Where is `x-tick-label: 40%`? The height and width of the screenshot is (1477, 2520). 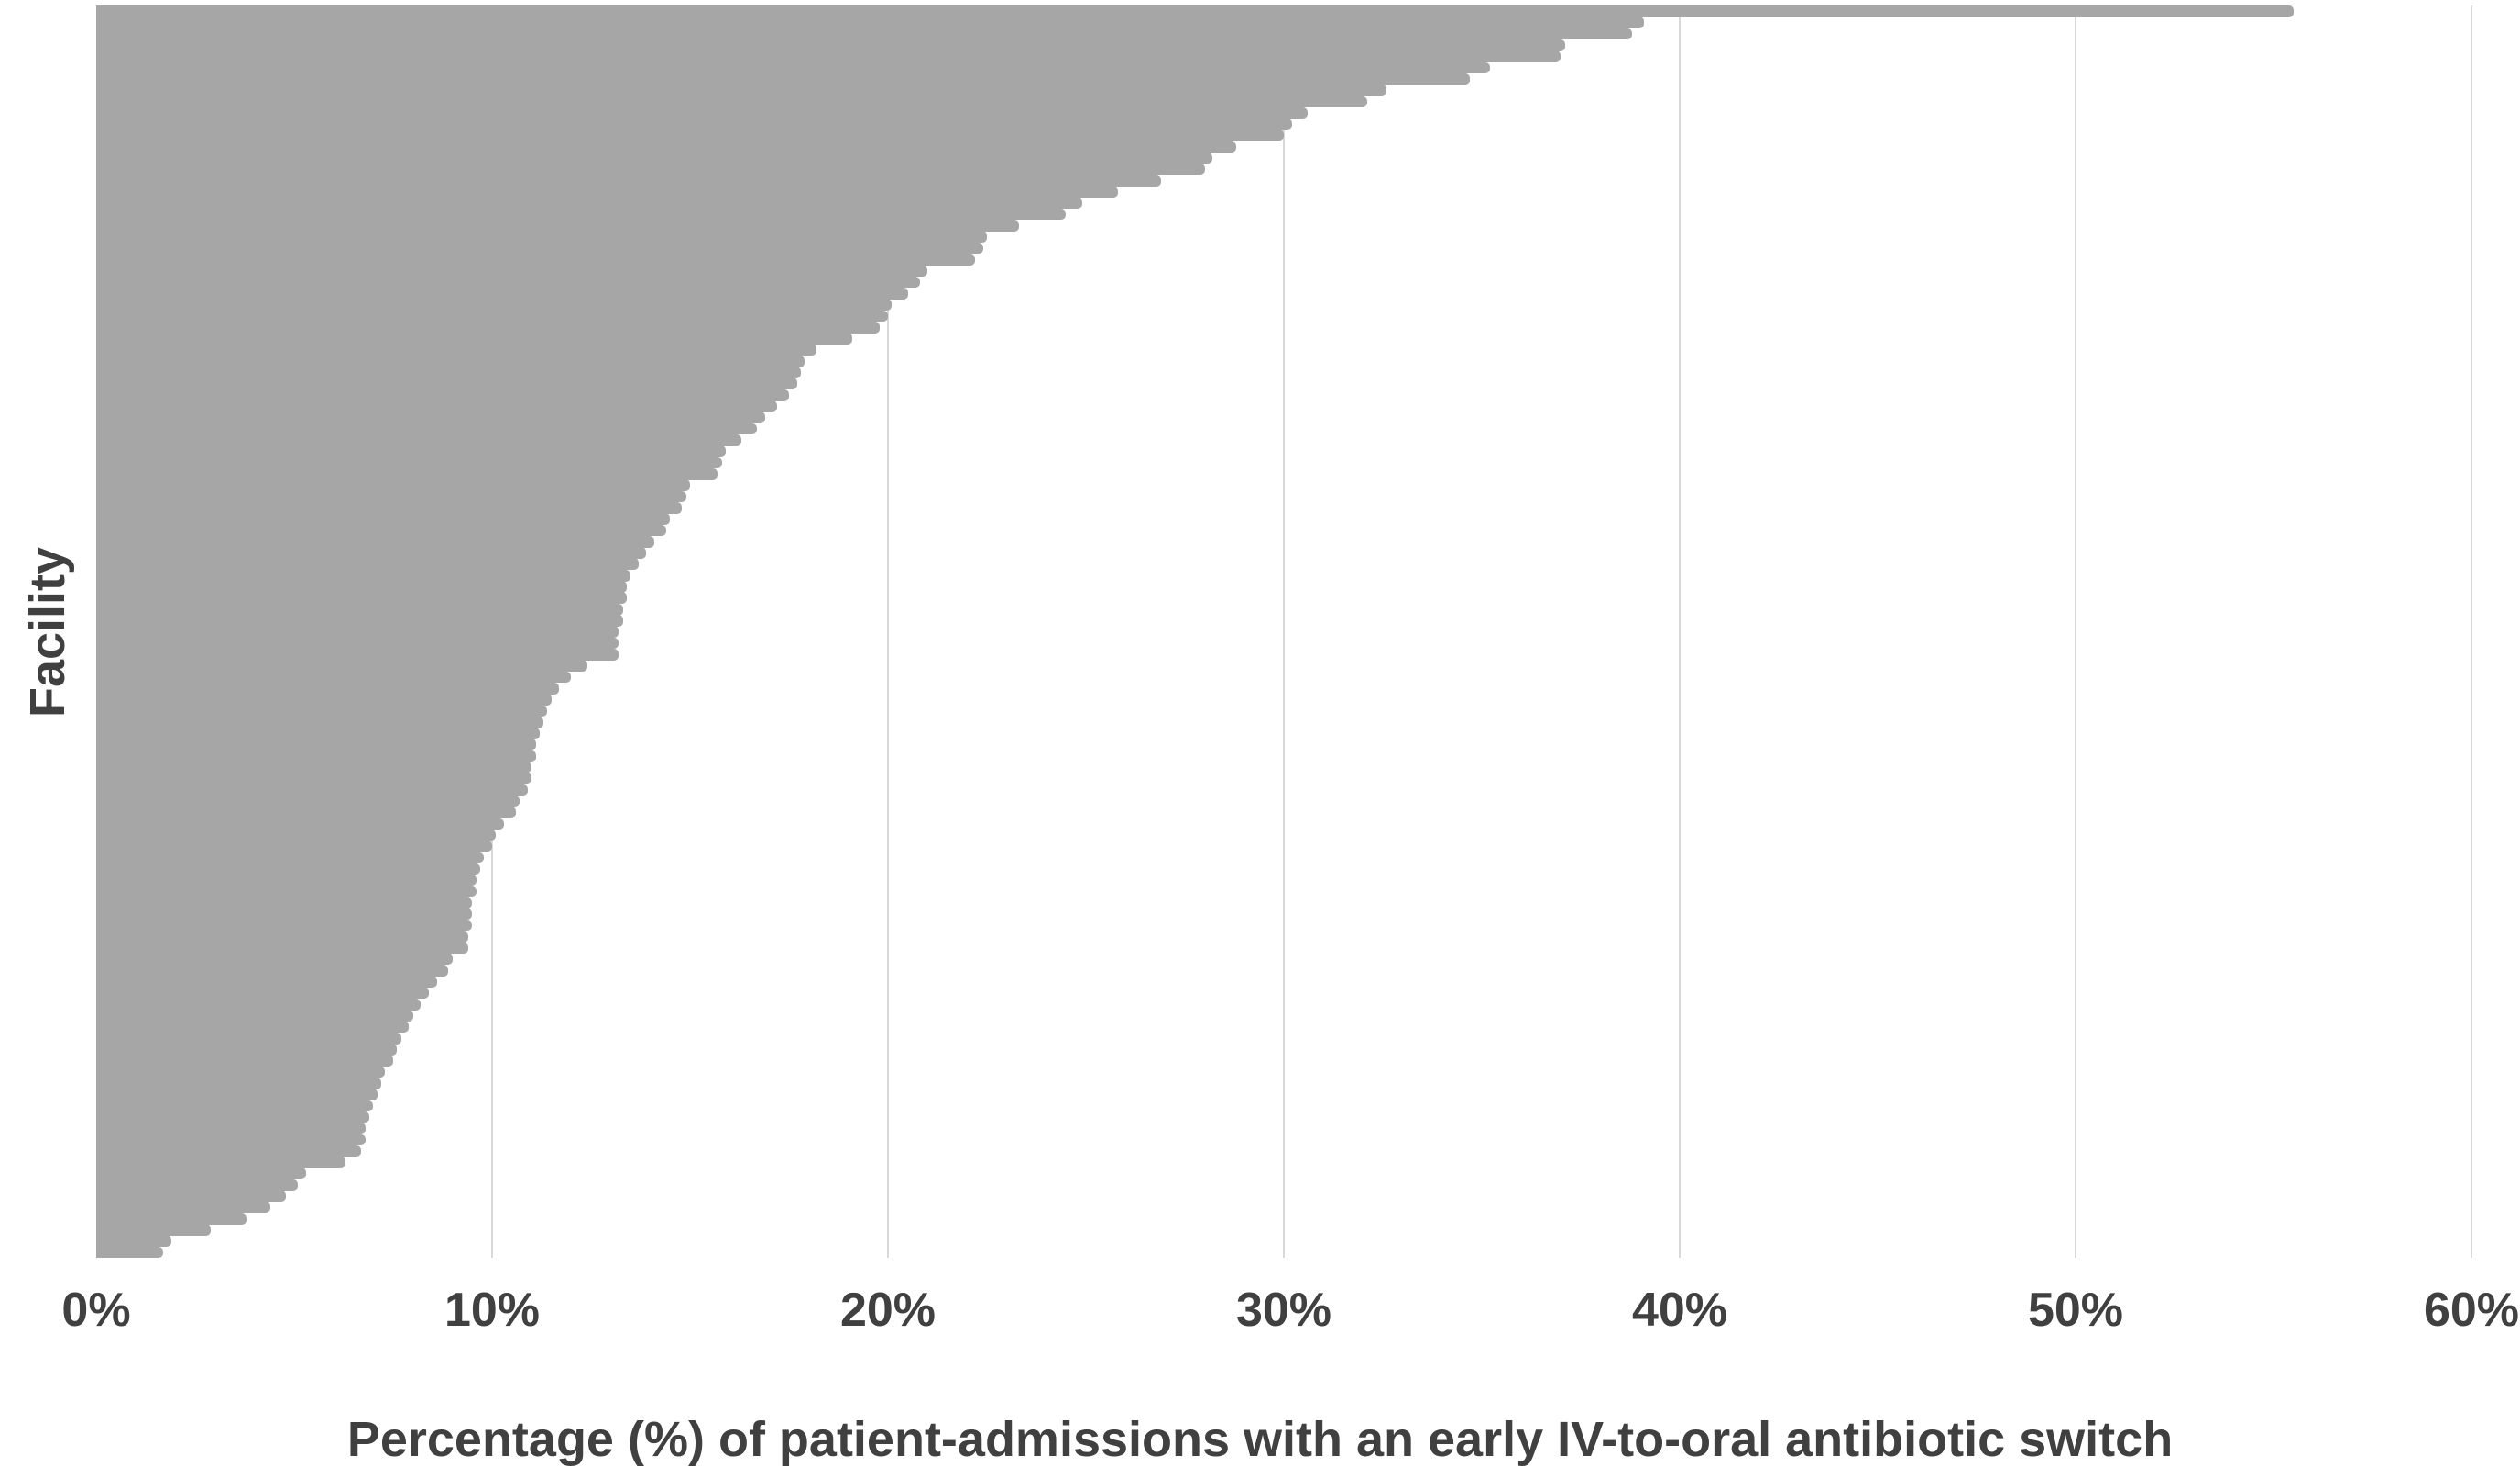 x-tick-label: 40% is located at coordinates (1679, 1310).